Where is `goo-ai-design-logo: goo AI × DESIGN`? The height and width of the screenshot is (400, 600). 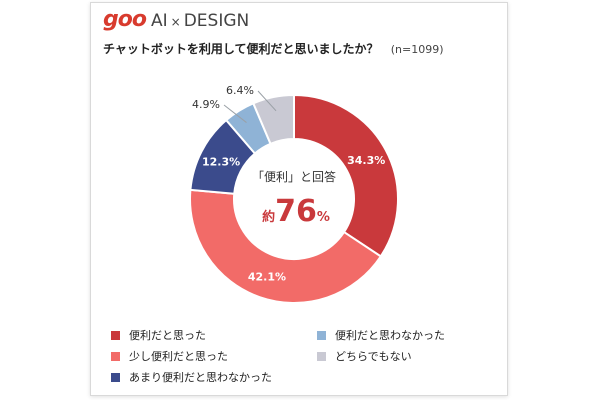
goo-ai-design-logo: goo AI × DESIGN is located at coordinates (176, 20).